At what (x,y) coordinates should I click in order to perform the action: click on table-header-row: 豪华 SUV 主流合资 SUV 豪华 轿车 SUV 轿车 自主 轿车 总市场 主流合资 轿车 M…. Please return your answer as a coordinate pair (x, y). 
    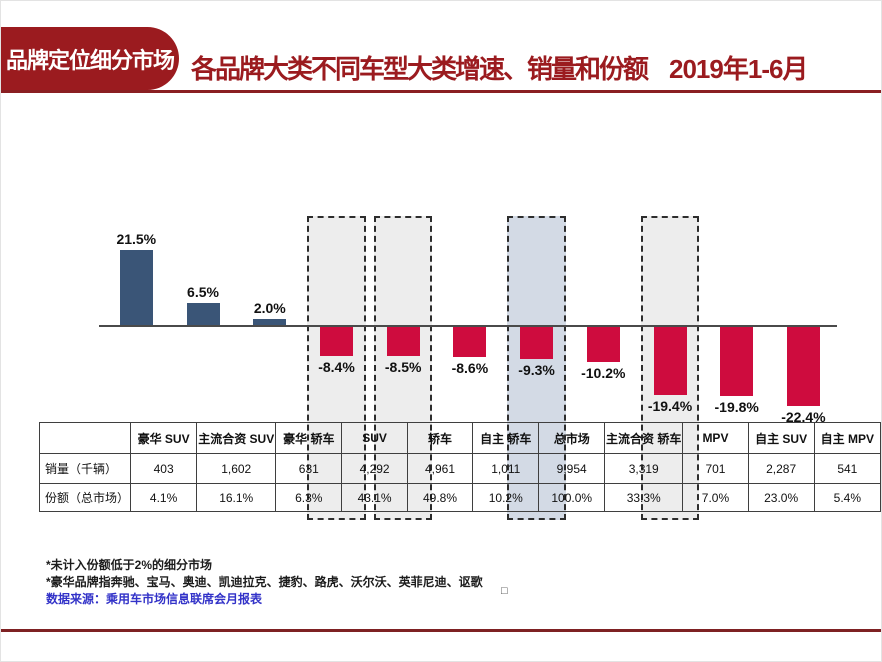
    Looking at the image, I should click on (459, 438).